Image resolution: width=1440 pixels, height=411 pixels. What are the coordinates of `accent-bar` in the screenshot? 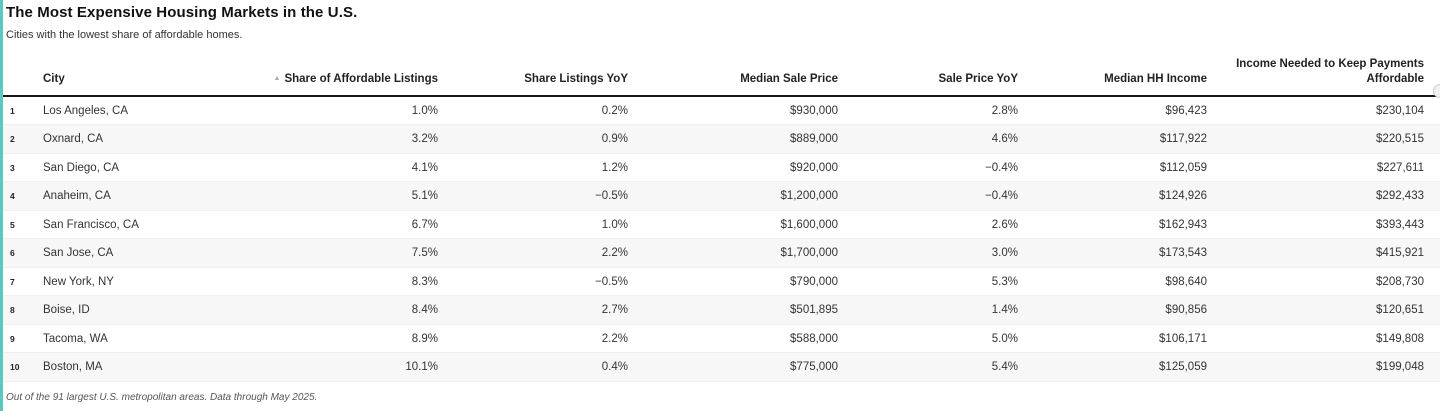 It's located at (1, 205).